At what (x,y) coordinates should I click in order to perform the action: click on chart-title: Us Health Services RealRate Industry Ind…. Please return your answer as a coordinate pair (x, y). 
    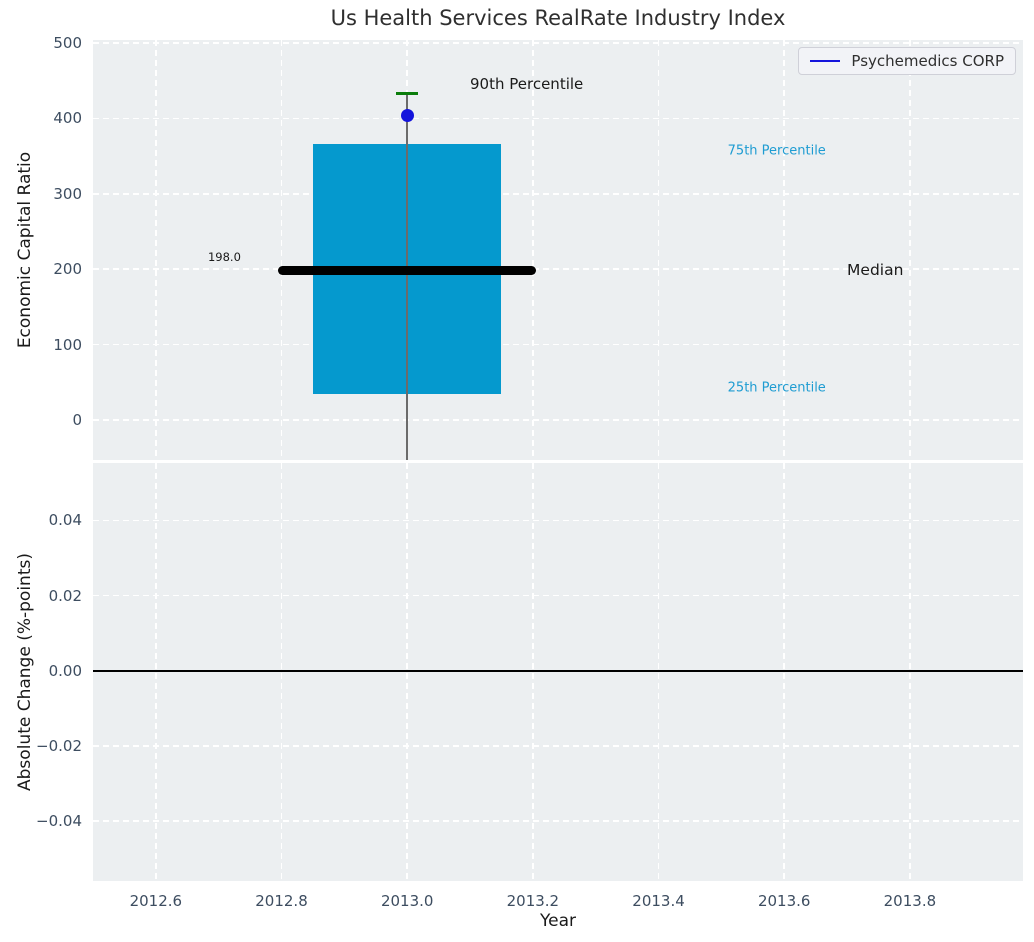
    Looking at the image, I should click on (558, 18).